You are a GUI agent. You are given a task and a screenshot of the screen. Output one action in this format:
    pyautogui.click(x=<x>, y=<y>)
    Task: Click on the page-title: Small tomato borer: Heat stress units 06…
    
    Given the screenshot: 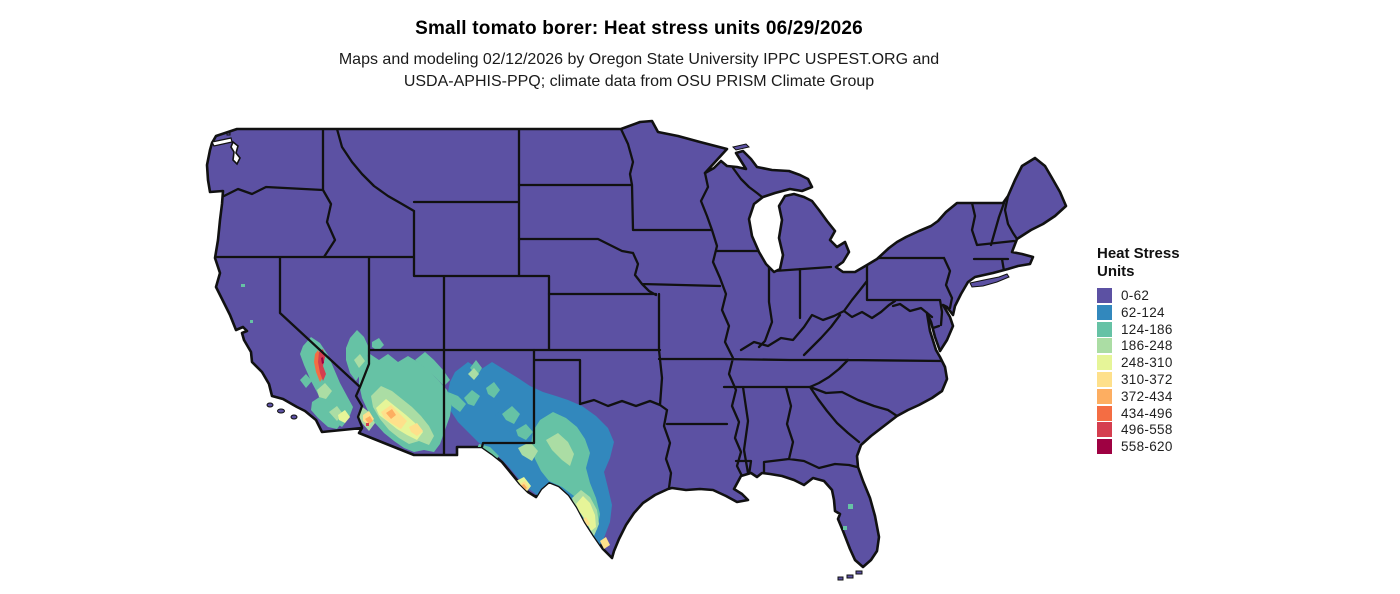 What is the action you would take?
    pyautogui.click(x=639, y=28)
    